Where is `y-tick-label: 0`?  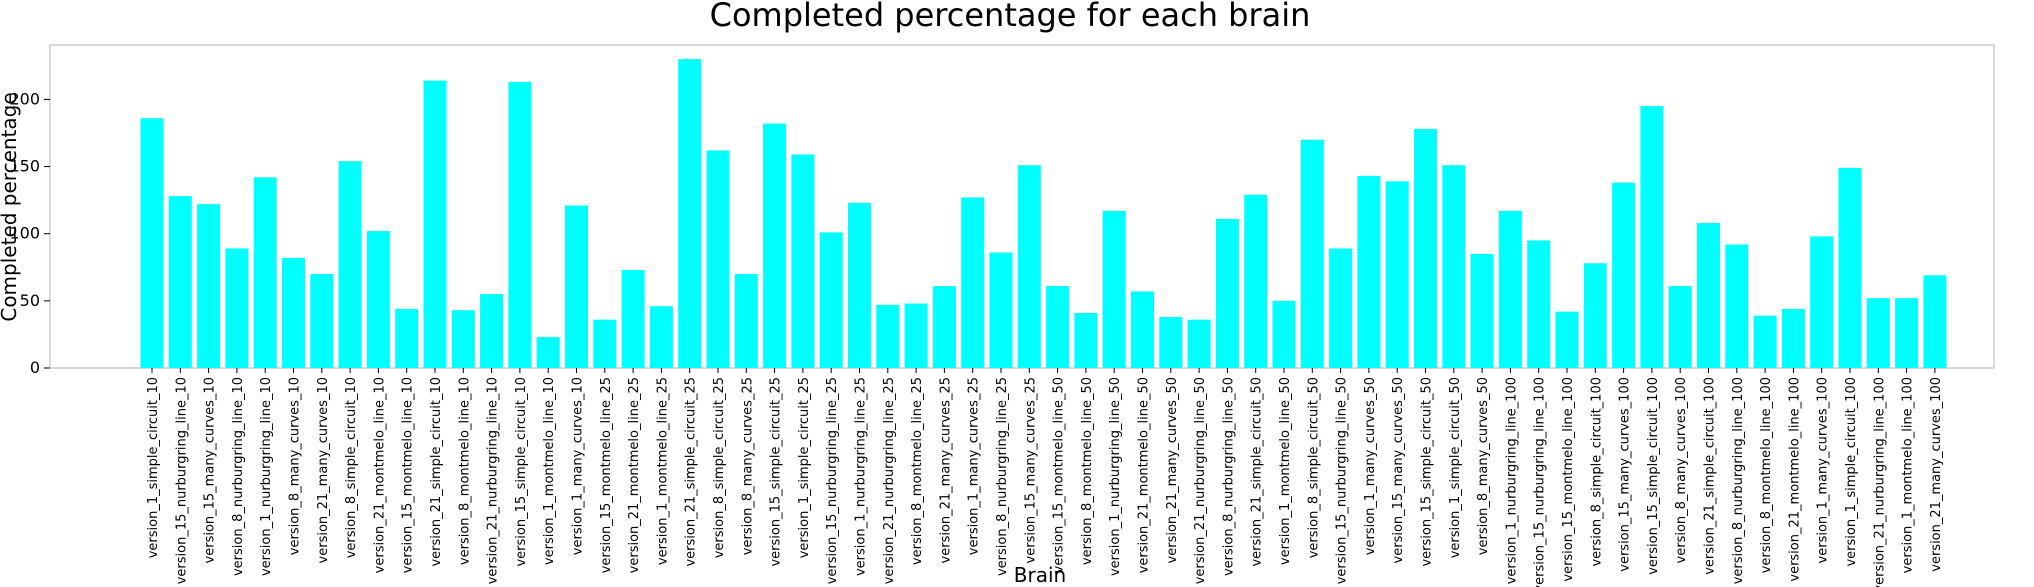
y-tick-label: 0 is located at coordinates (35, 367).